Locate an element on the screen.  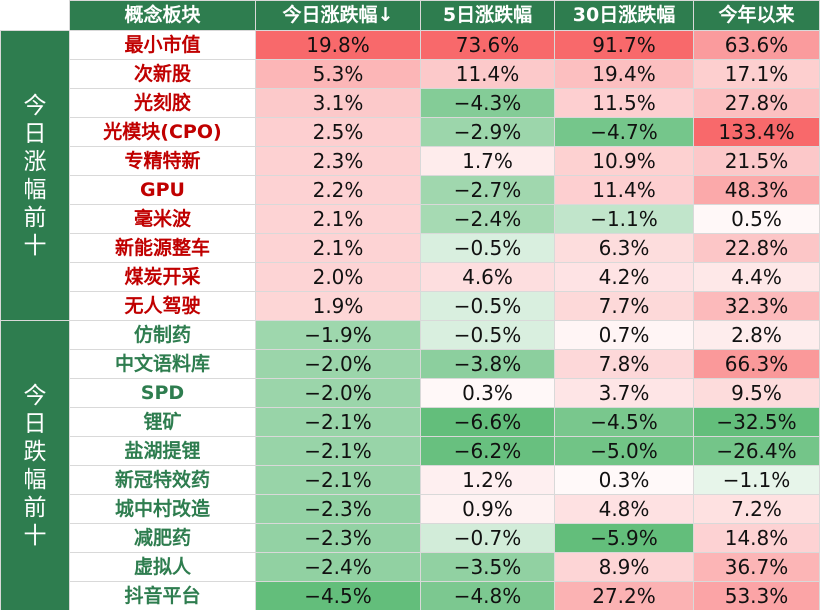
cell-today-change: 3.1% is located at coordinates (338, 103).